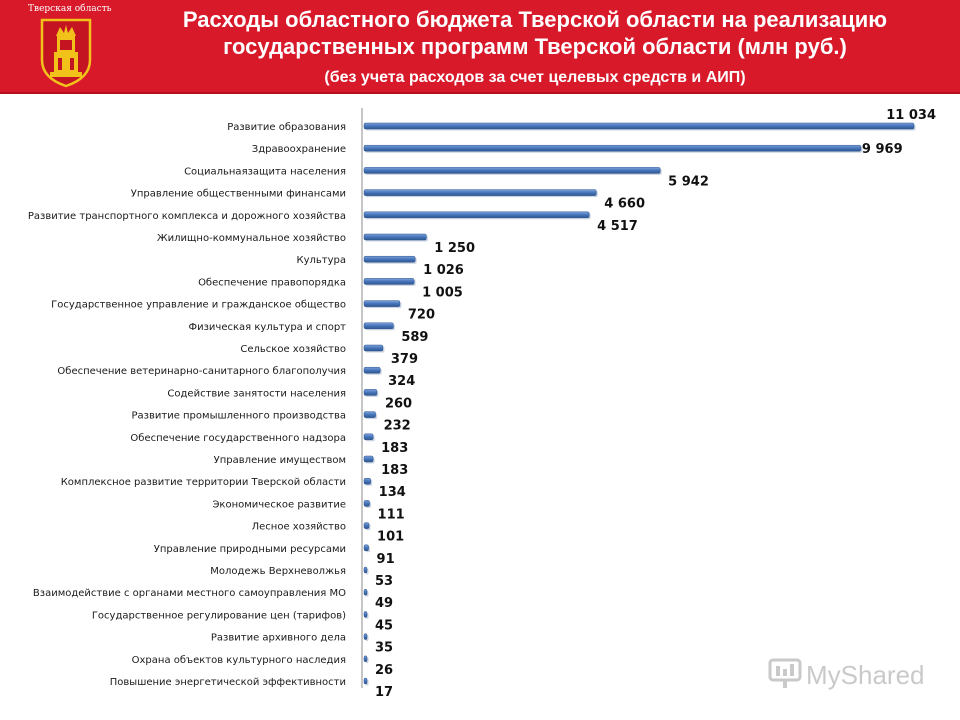  Describe the element at coordinates (238, 194) in the screenshot. I see `category-label: Управление общественными финансами` at that location.